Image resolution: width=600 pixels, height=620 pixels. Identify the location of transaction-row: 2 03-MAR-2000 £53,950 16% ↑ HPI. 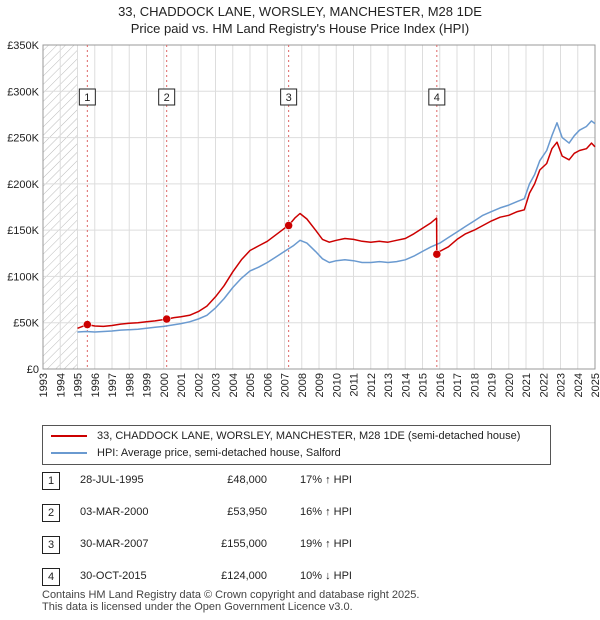
(302, 514).